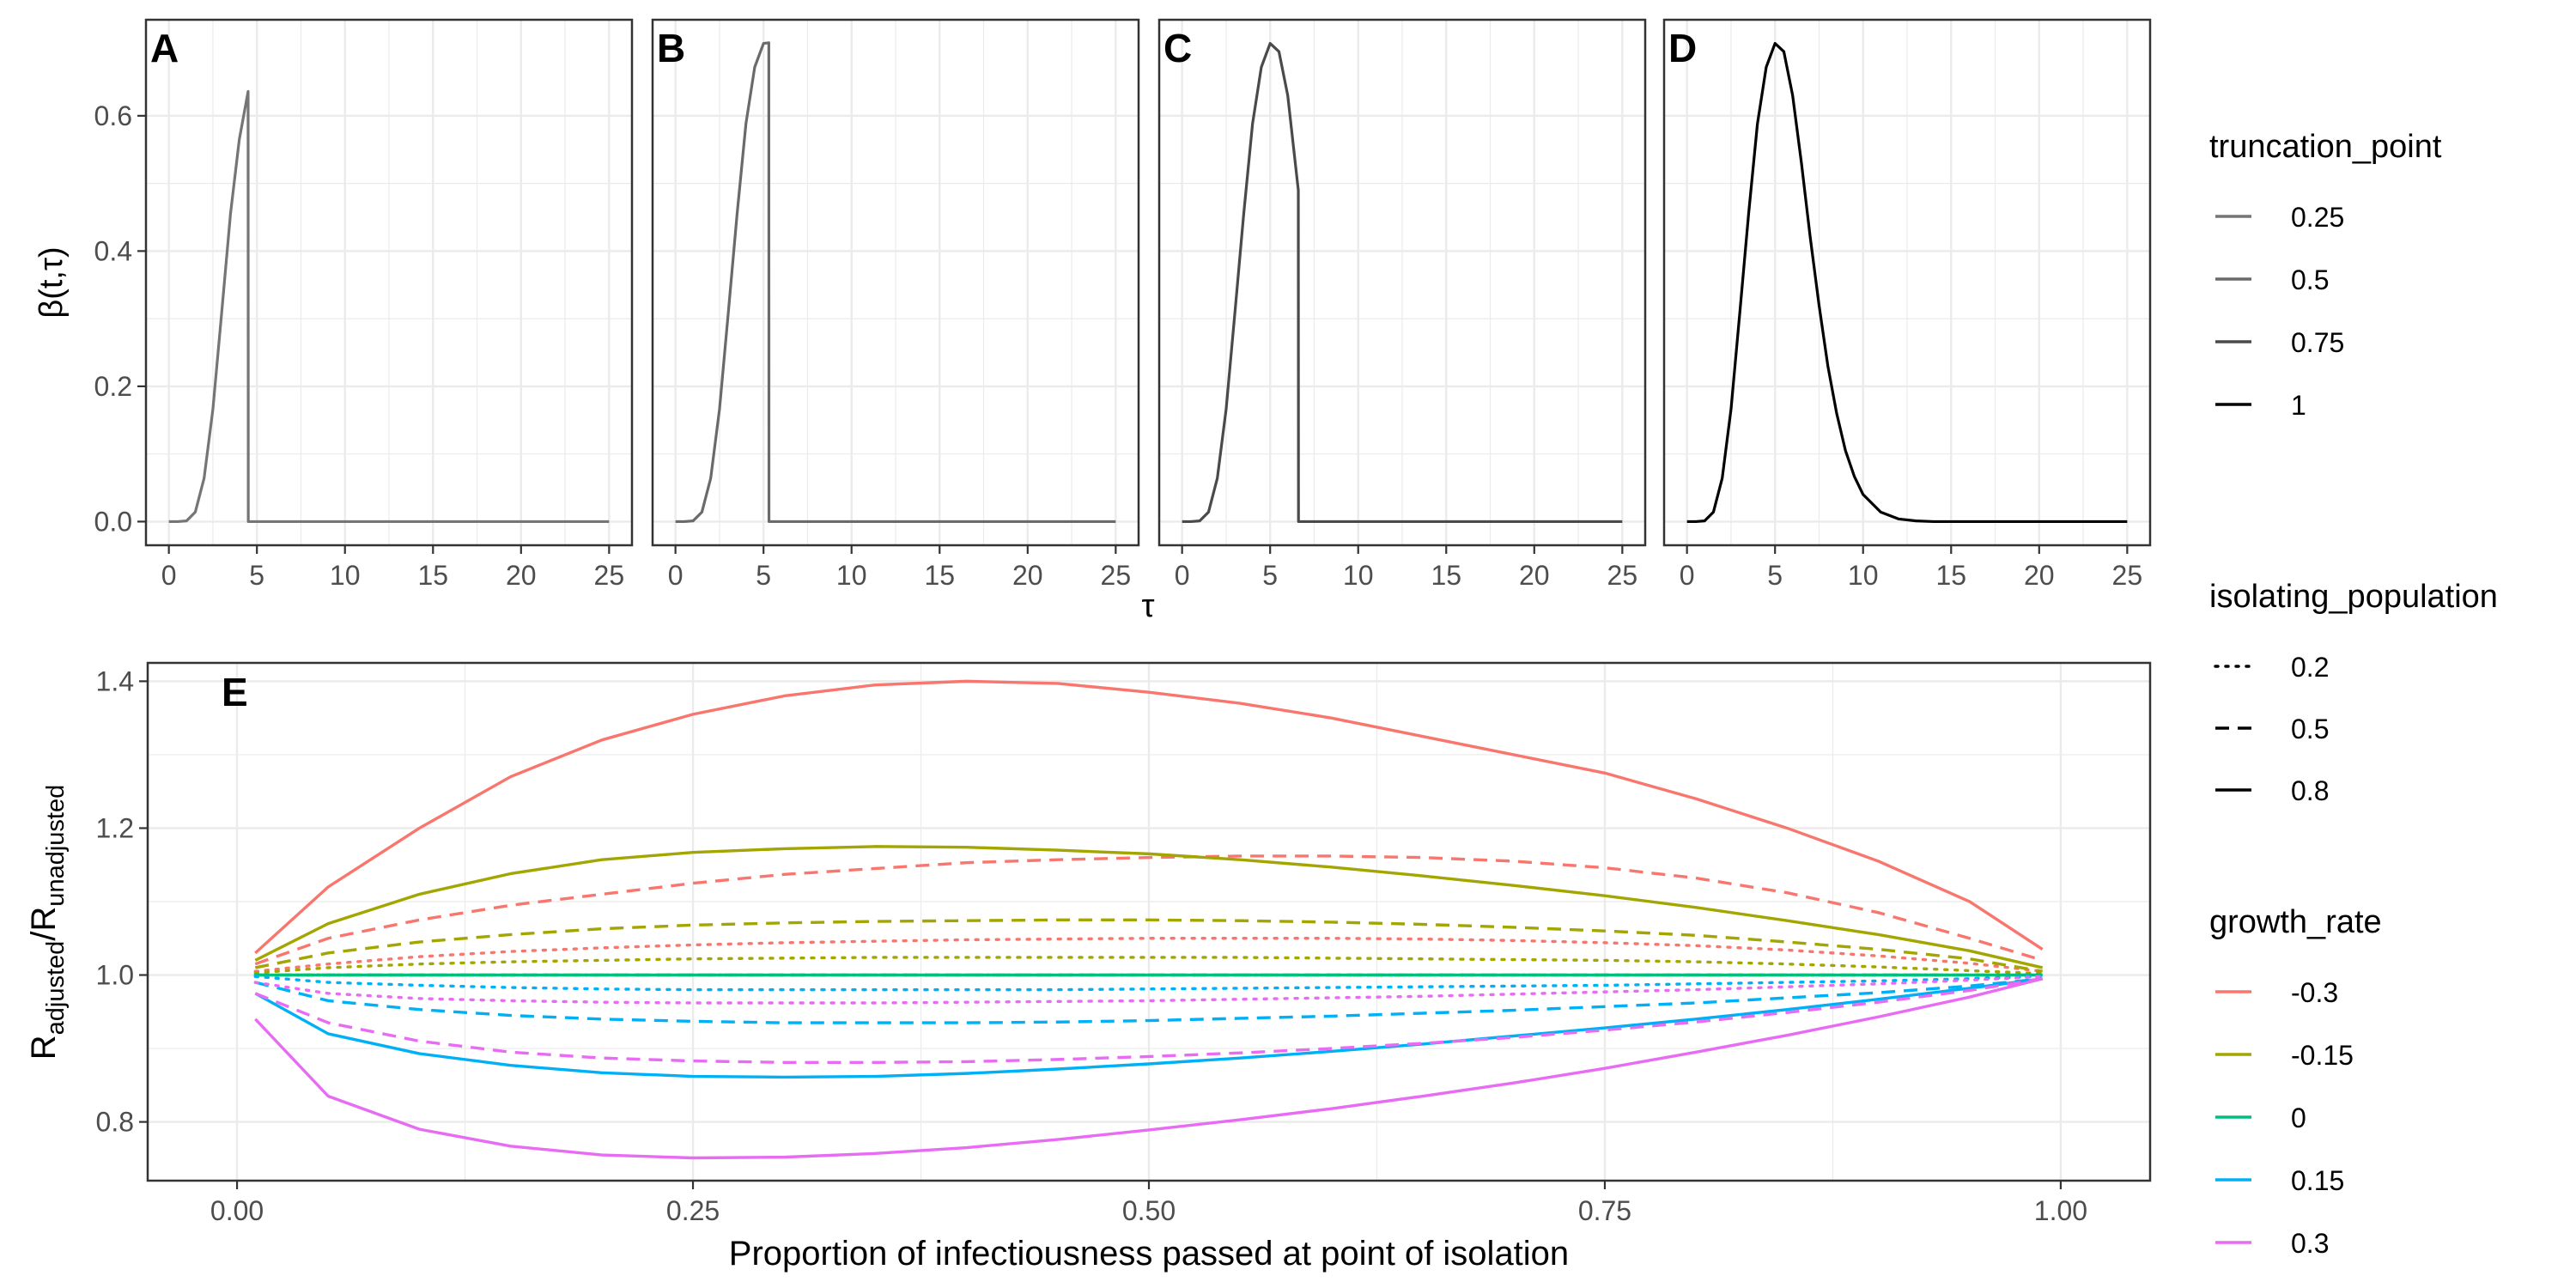  Describe the element at coordinates (1605, 1210) in the screenshot. I see `x-tick-label: 0.75` at that location.